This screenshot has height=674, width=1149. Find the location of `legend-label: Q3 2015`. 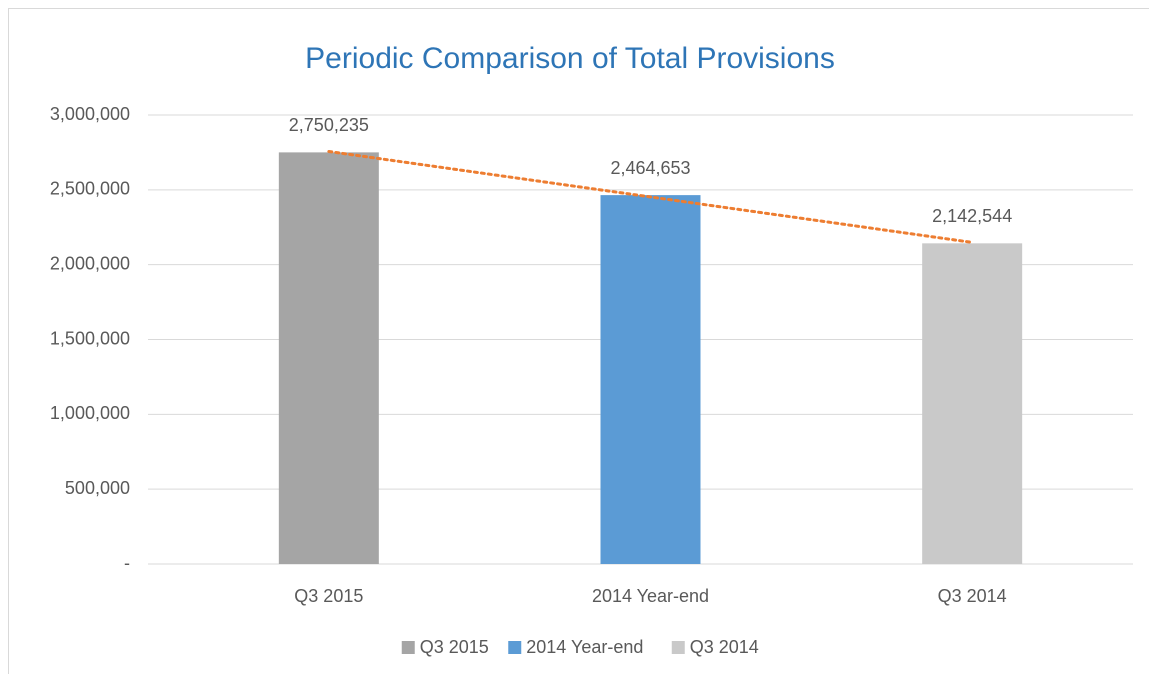

legend-label: Q3 2015 is located at coordinates (454, 647).